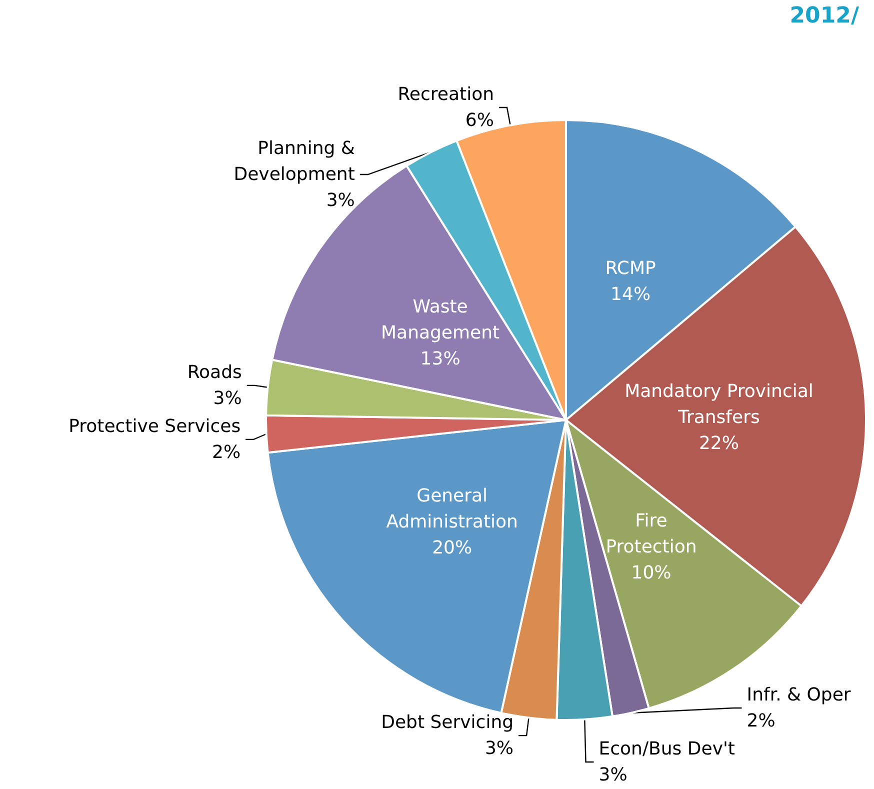  I want to click on chart-title: 2012/, so click(825, 16).